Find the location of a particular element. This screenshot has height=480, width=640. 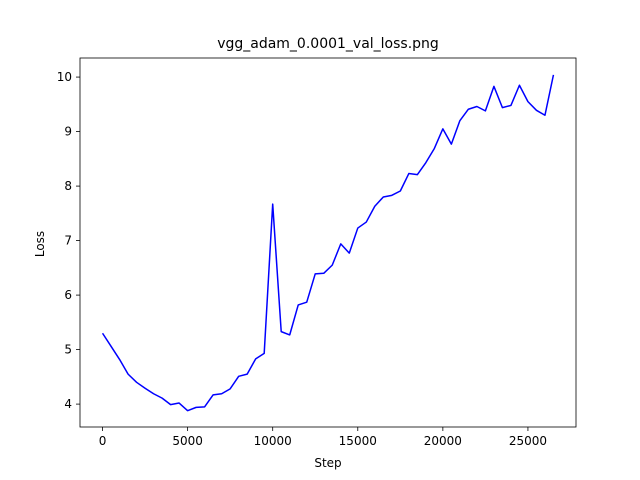

y-tick-label: 8 is located at coordinates (68, 186).